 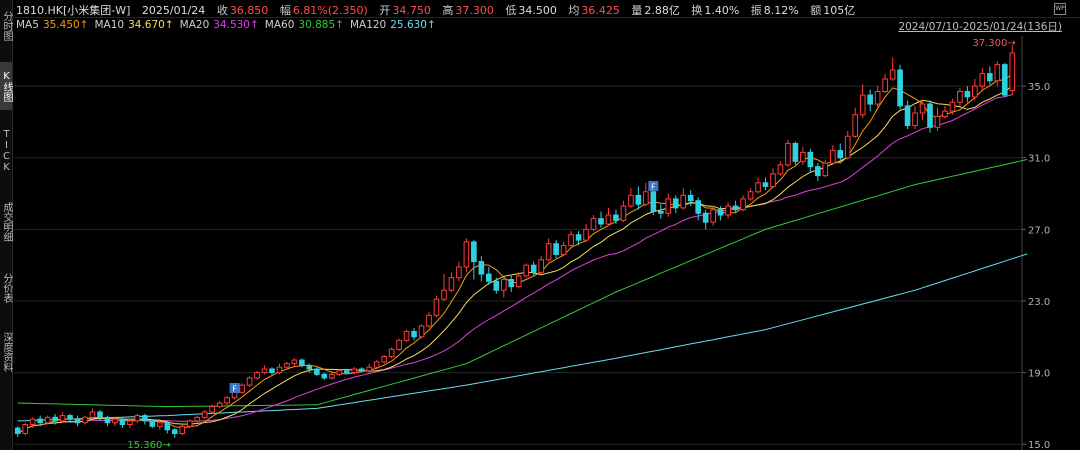 What do you see at coordinates (173, 10) in the screenshot?
I see `quote-date: 2025/01/24` at bounding box center [173, 10].